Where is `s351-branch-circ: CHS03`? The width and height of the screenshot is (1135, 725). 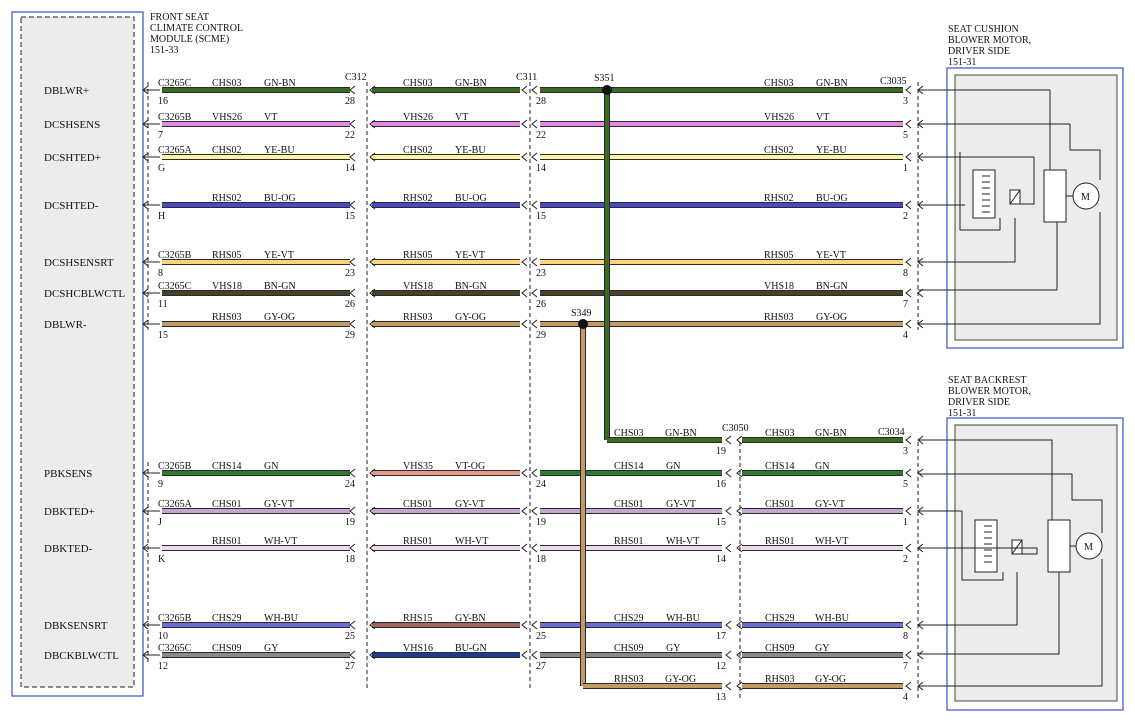 s351-branch-circ: CHS03 is located at coordinates (628, 433).